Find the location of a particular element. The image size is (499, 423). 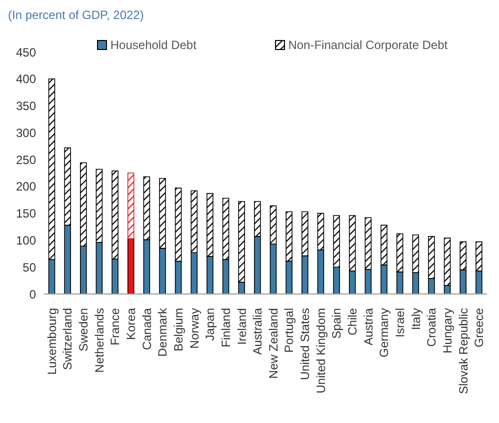

x-tick-label: Switzerland is located at coordinates (67, 339).